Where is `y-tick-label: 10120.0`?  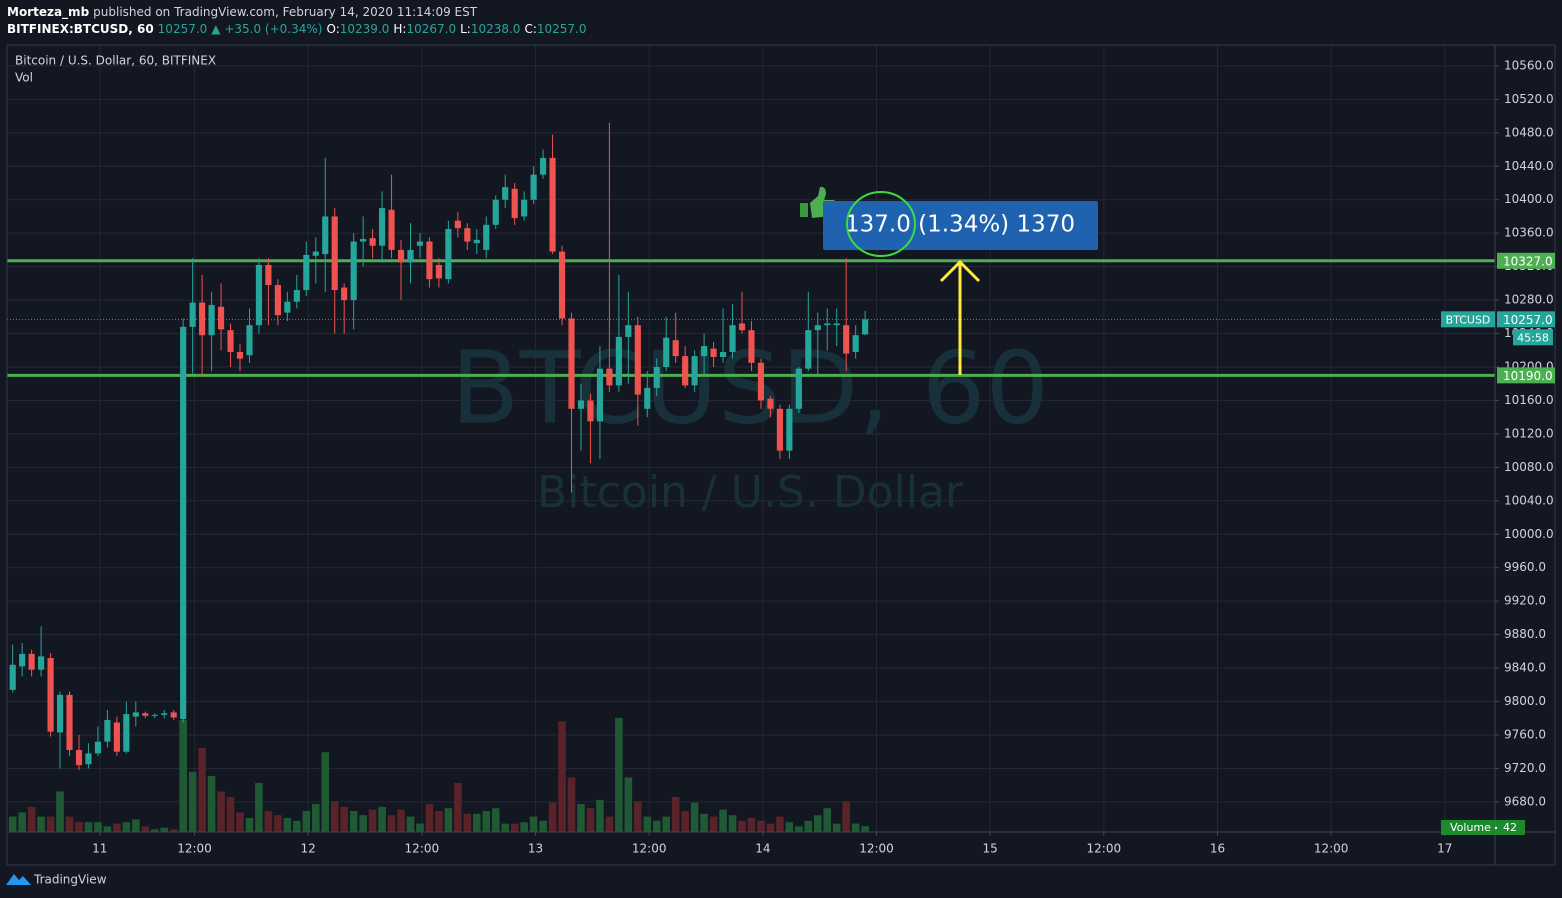 y-tick-label: 10120.0 is located at coordinates (1529, 433).